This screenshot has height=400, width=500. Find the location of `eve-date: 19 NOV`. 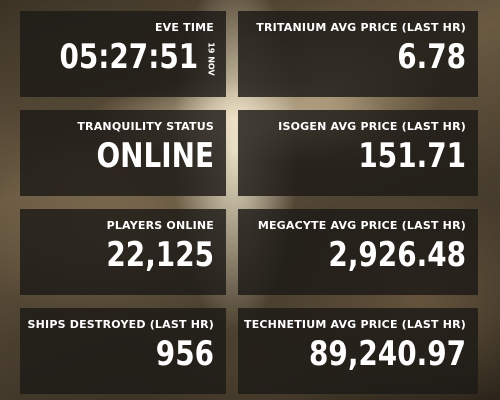

eve-date: 19 NOV is located at coordinates (211, 59).